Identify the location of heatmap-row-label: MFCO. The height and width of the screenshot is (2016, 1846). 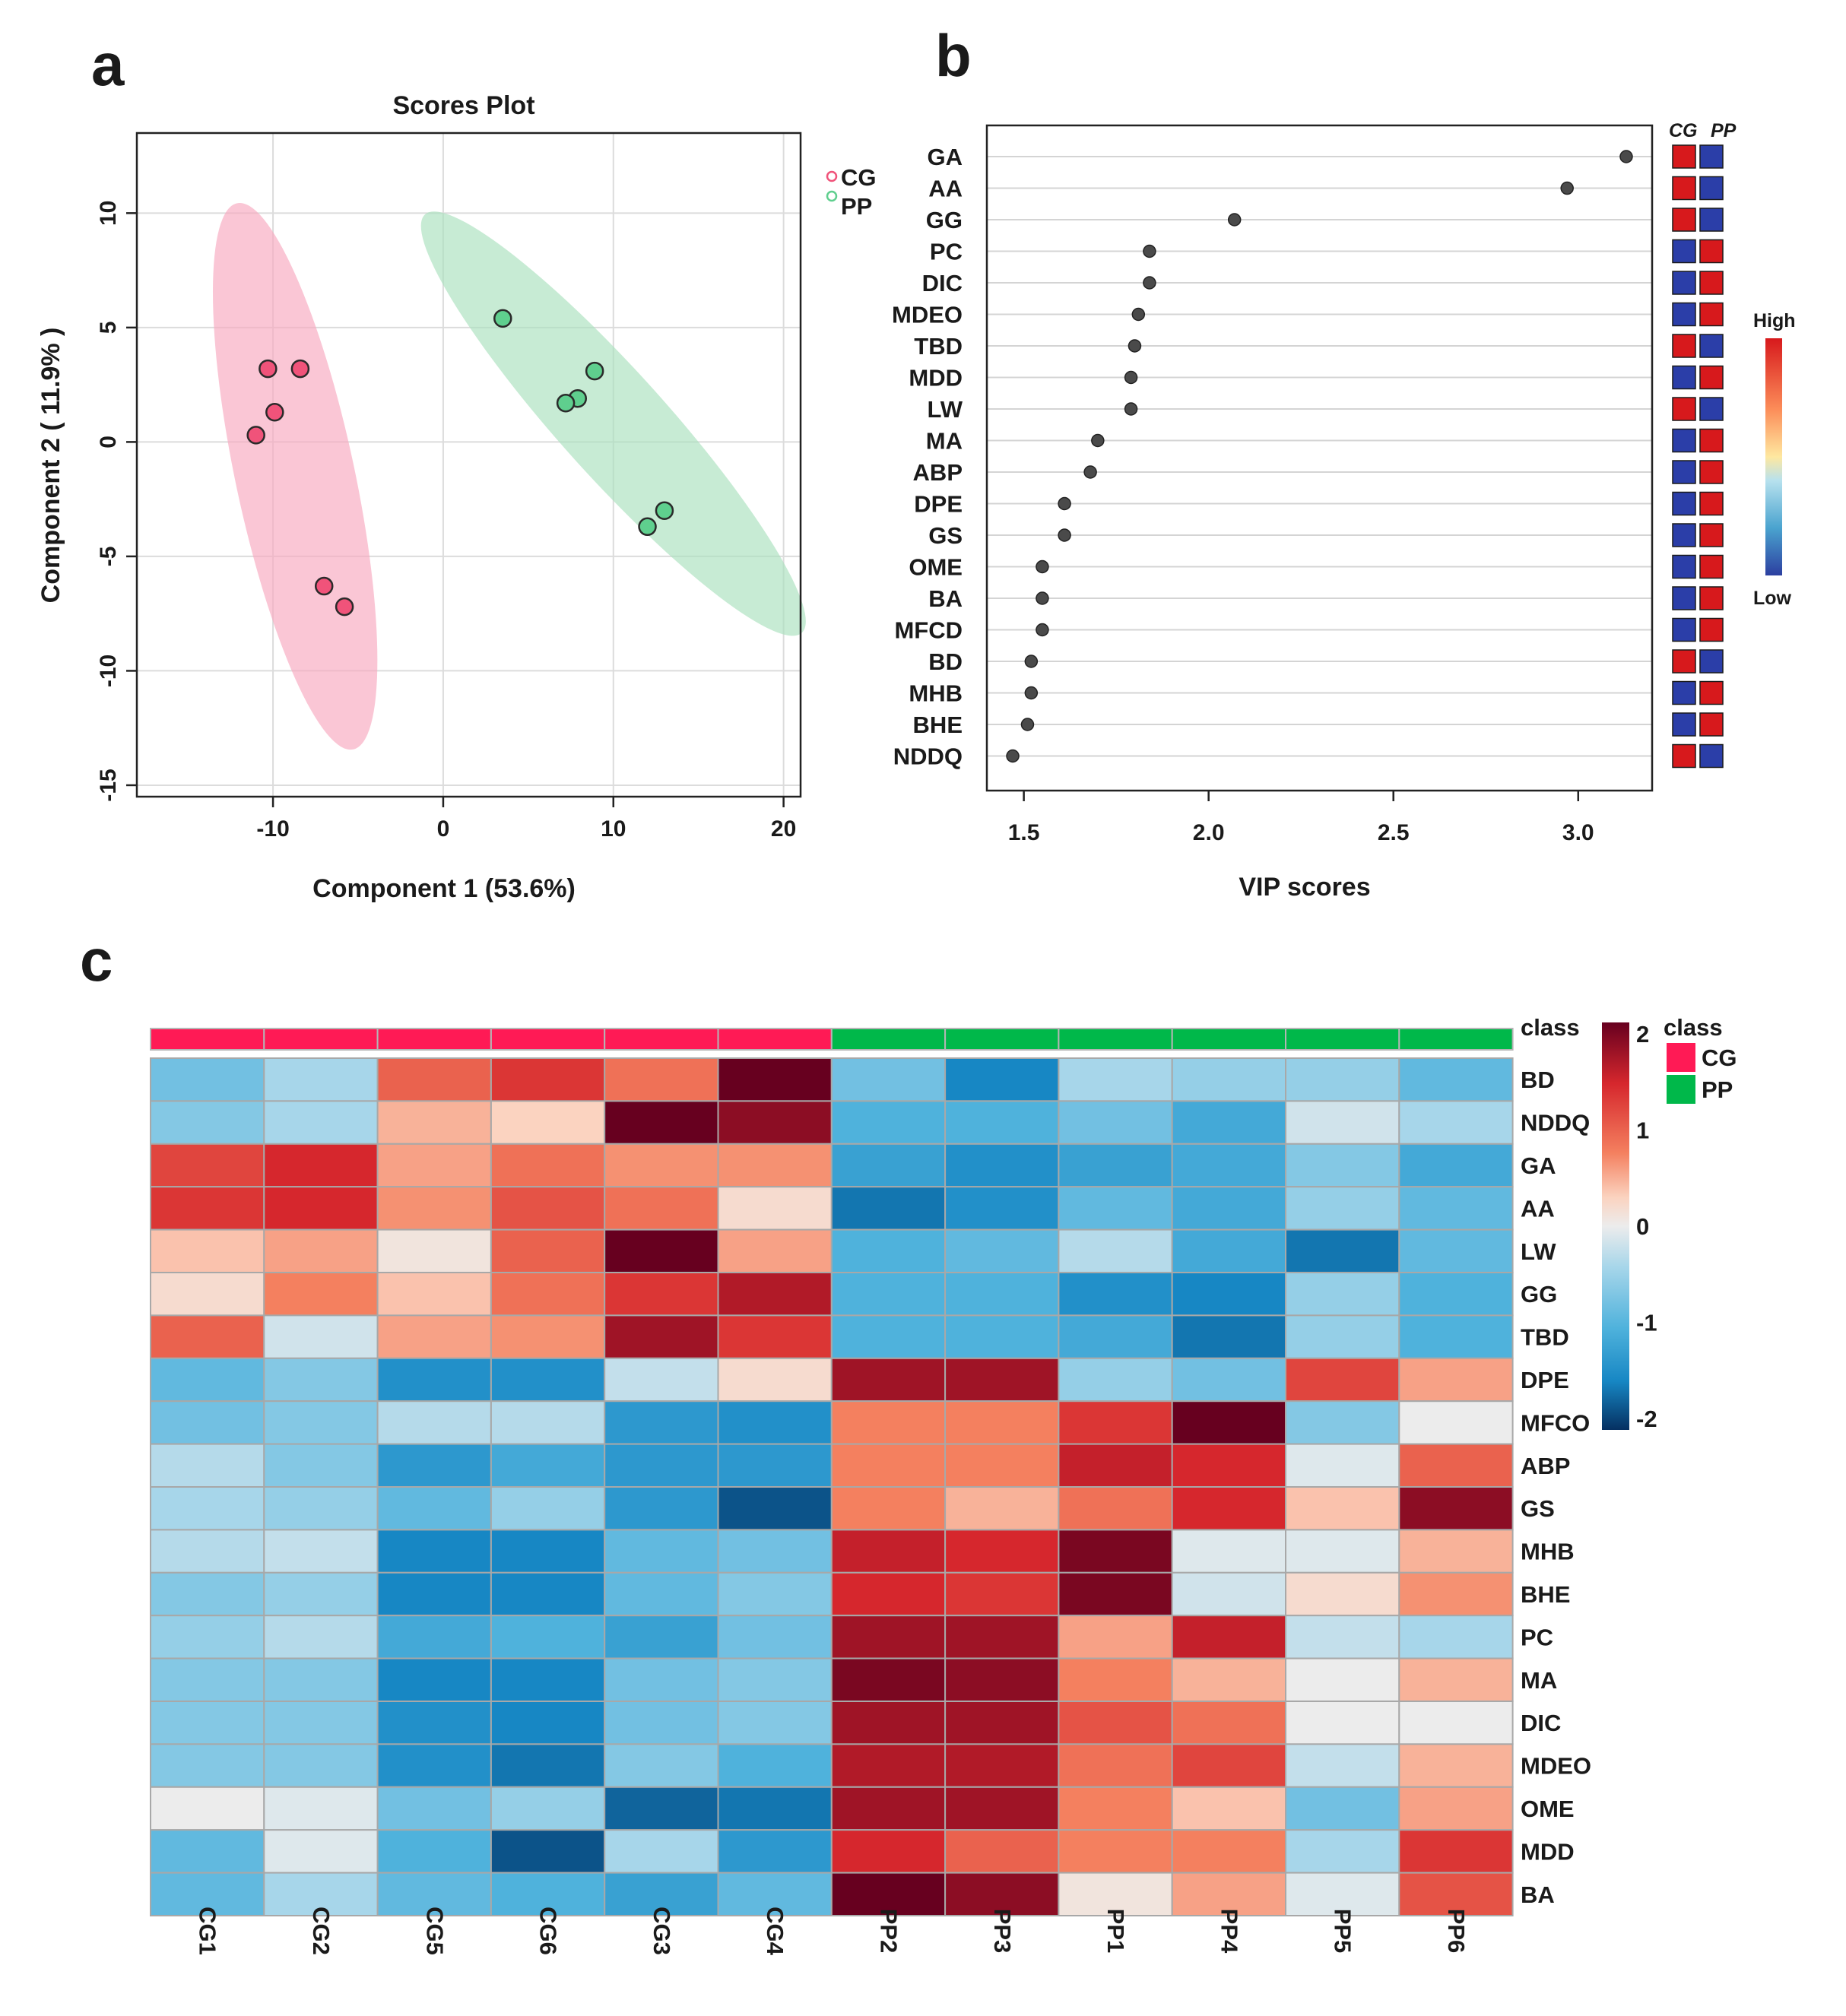
(1555, 1422).